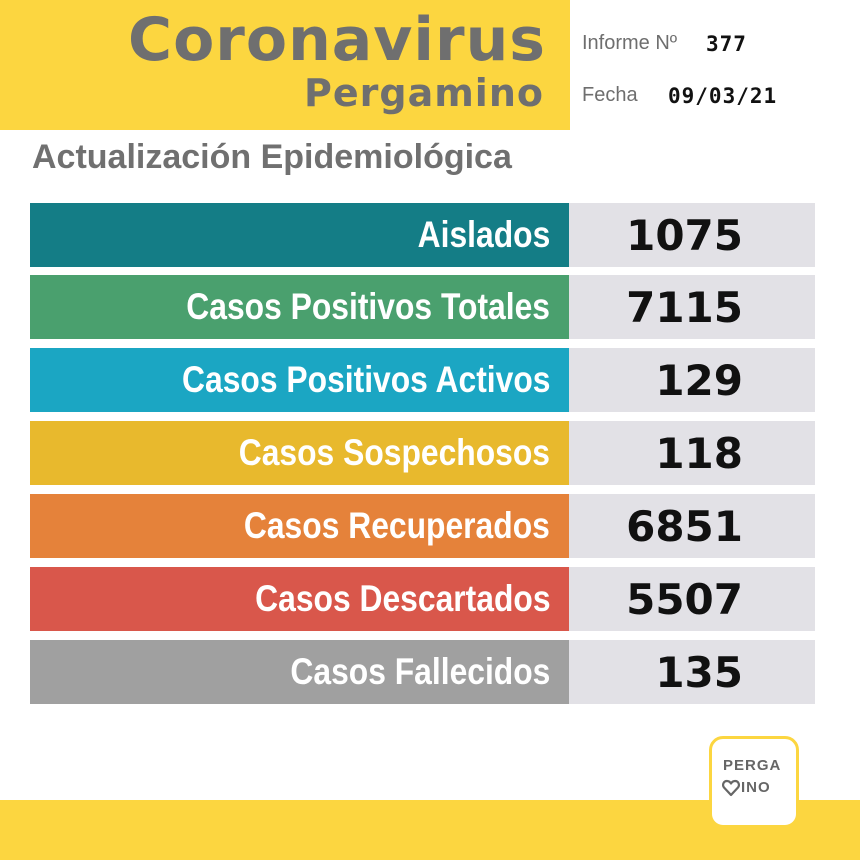  I want to click on informe-info: Informe Nº 377, so click(664, 44).